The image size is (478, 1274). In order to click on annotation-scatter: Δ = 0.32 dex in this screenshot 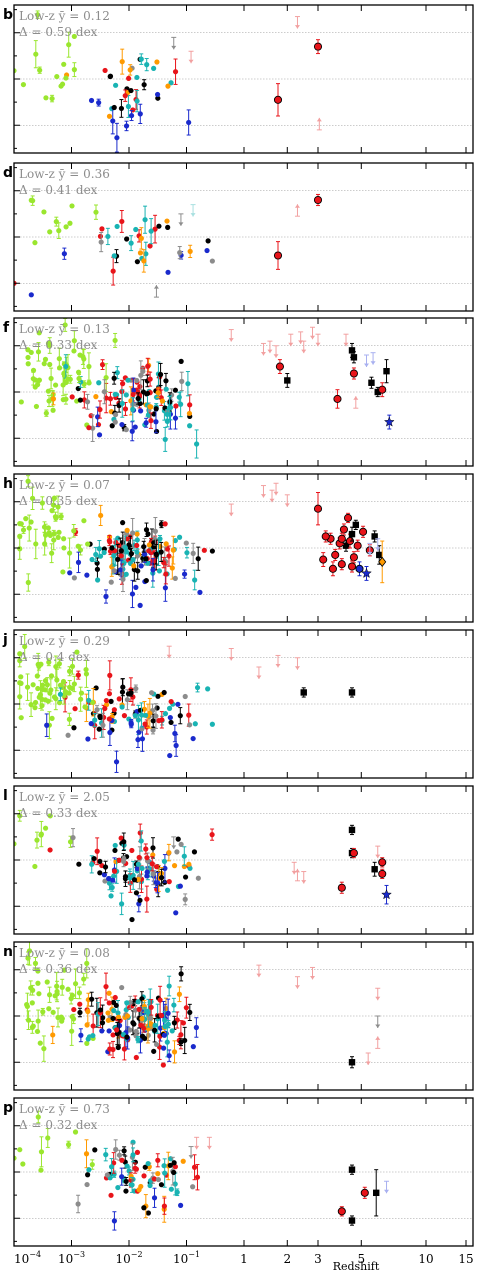, I will do `click(58, 1125)`.